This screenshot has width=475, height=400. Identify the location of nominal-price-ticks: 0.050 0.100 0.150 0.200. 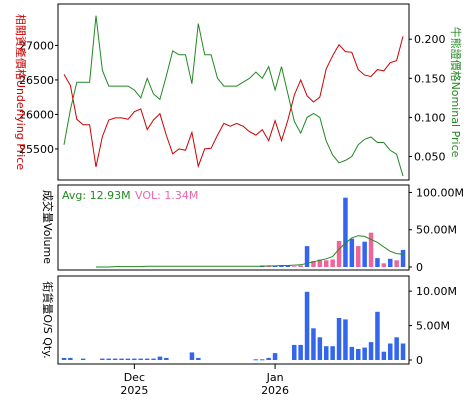
(427, 98).